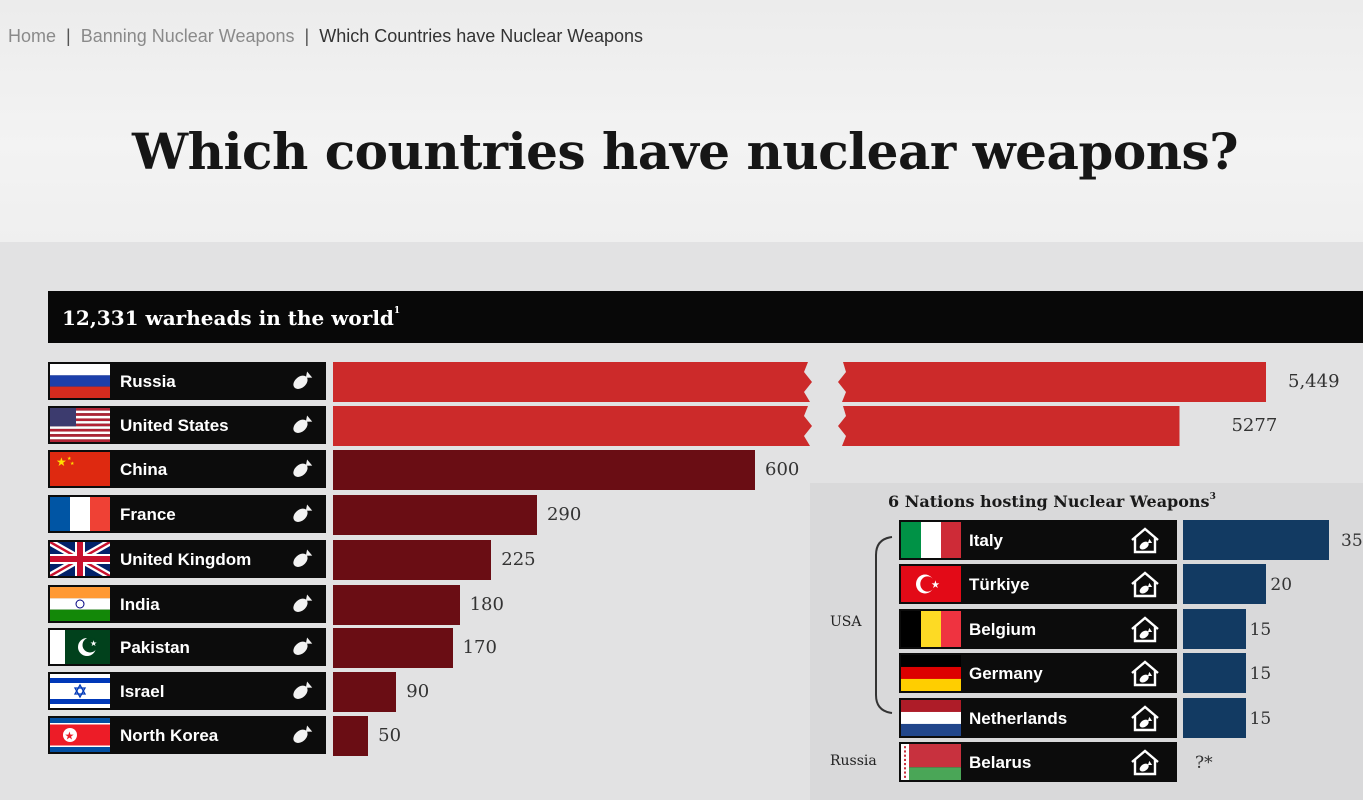 This screenshot has width=1363, height=800. What do you see at coordinates (1214, 673) in the screenshot?
I see `host-bar-germany` at bounding box center [1214, 673].